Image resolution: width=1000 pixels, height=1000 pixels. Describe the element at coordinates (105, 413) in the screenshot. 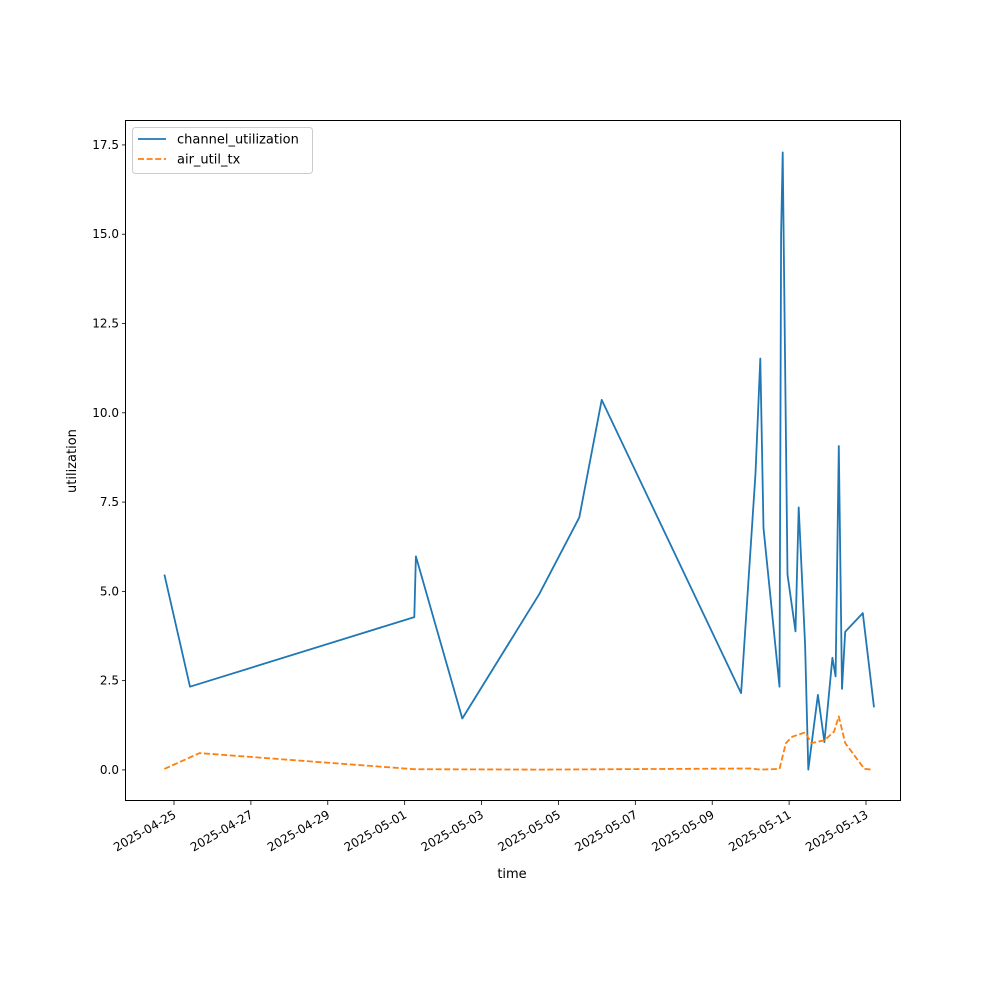

I see `y-tick-label: 10.0` at that location.